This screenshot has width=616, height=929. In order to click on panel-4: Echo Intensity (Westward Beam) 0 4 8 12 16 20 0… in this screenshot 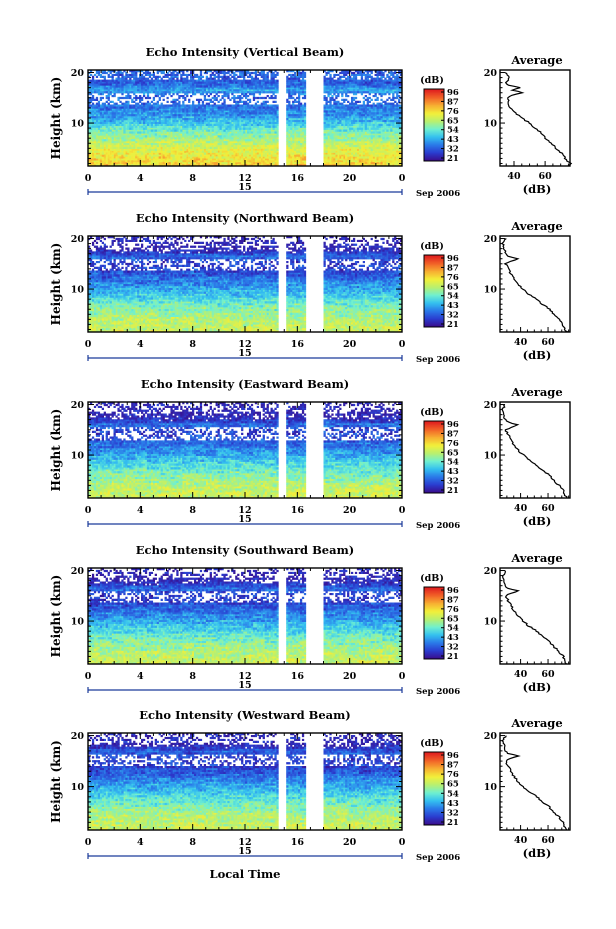, I will do `click(310, 785)`.